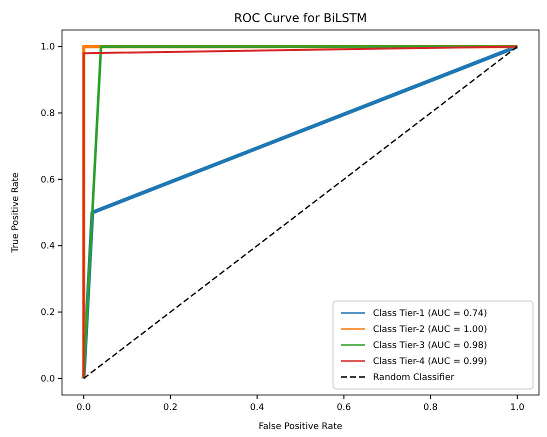  What do you see at coordinates (344, 408) in the screenshot?
I see `x-tick-label: 0.6` at bounding box center [344, 408].